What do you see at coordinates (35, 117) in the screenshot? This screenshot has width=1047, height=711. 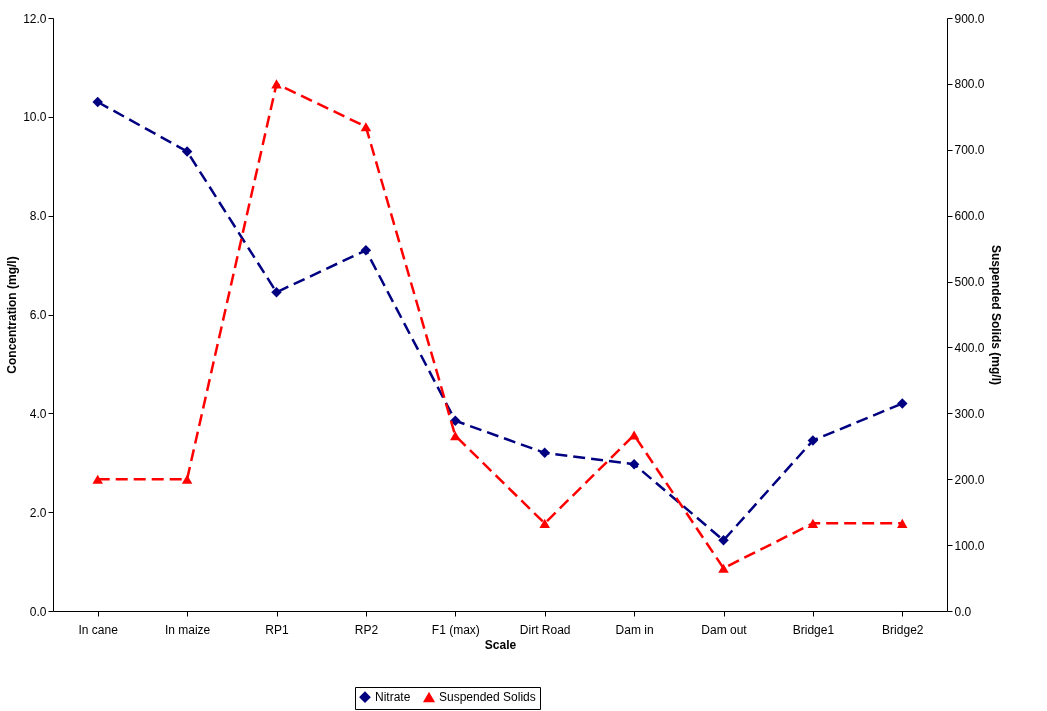 I see `y-tick-label: 10.0` at bounding box center [35, 117].